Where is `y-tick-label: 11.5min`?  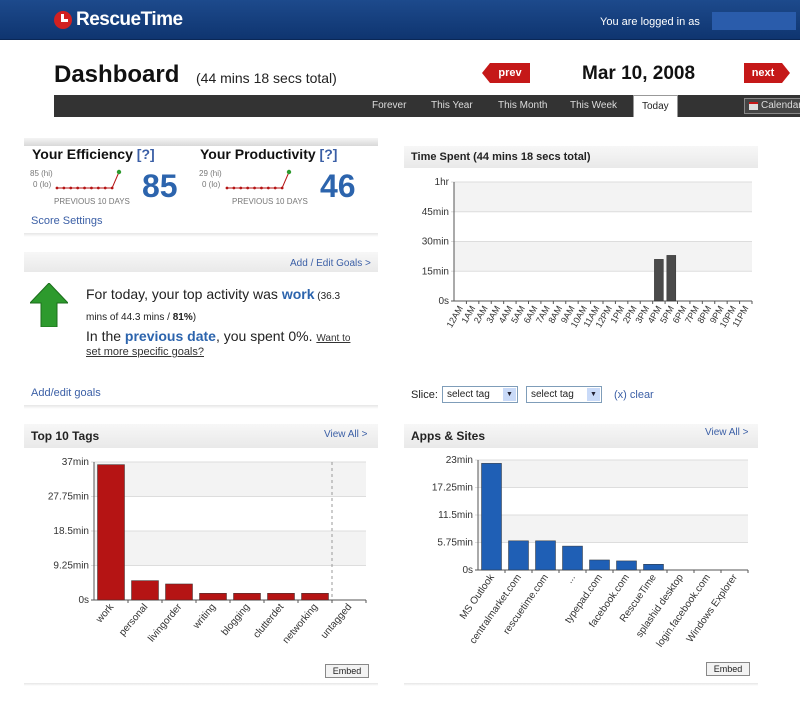
y-tick-label: 11.5min is located at coordinates (455, 515).